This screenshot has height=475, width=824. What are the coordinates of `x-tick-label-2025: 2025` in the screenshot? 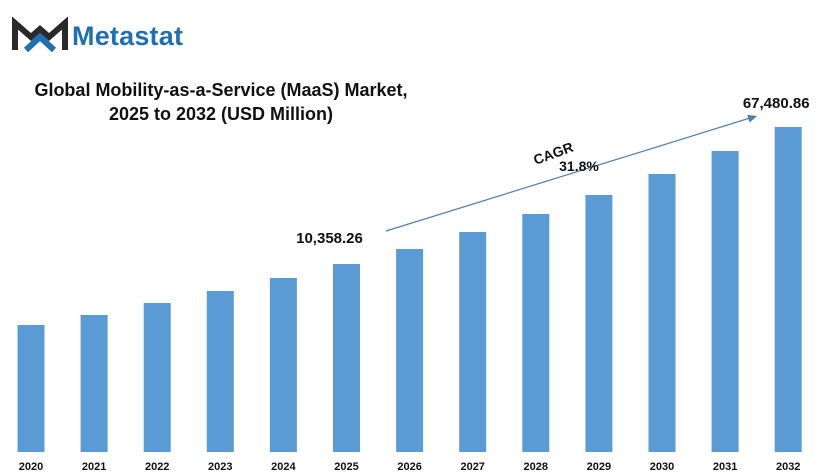 It's located at (346, 467).